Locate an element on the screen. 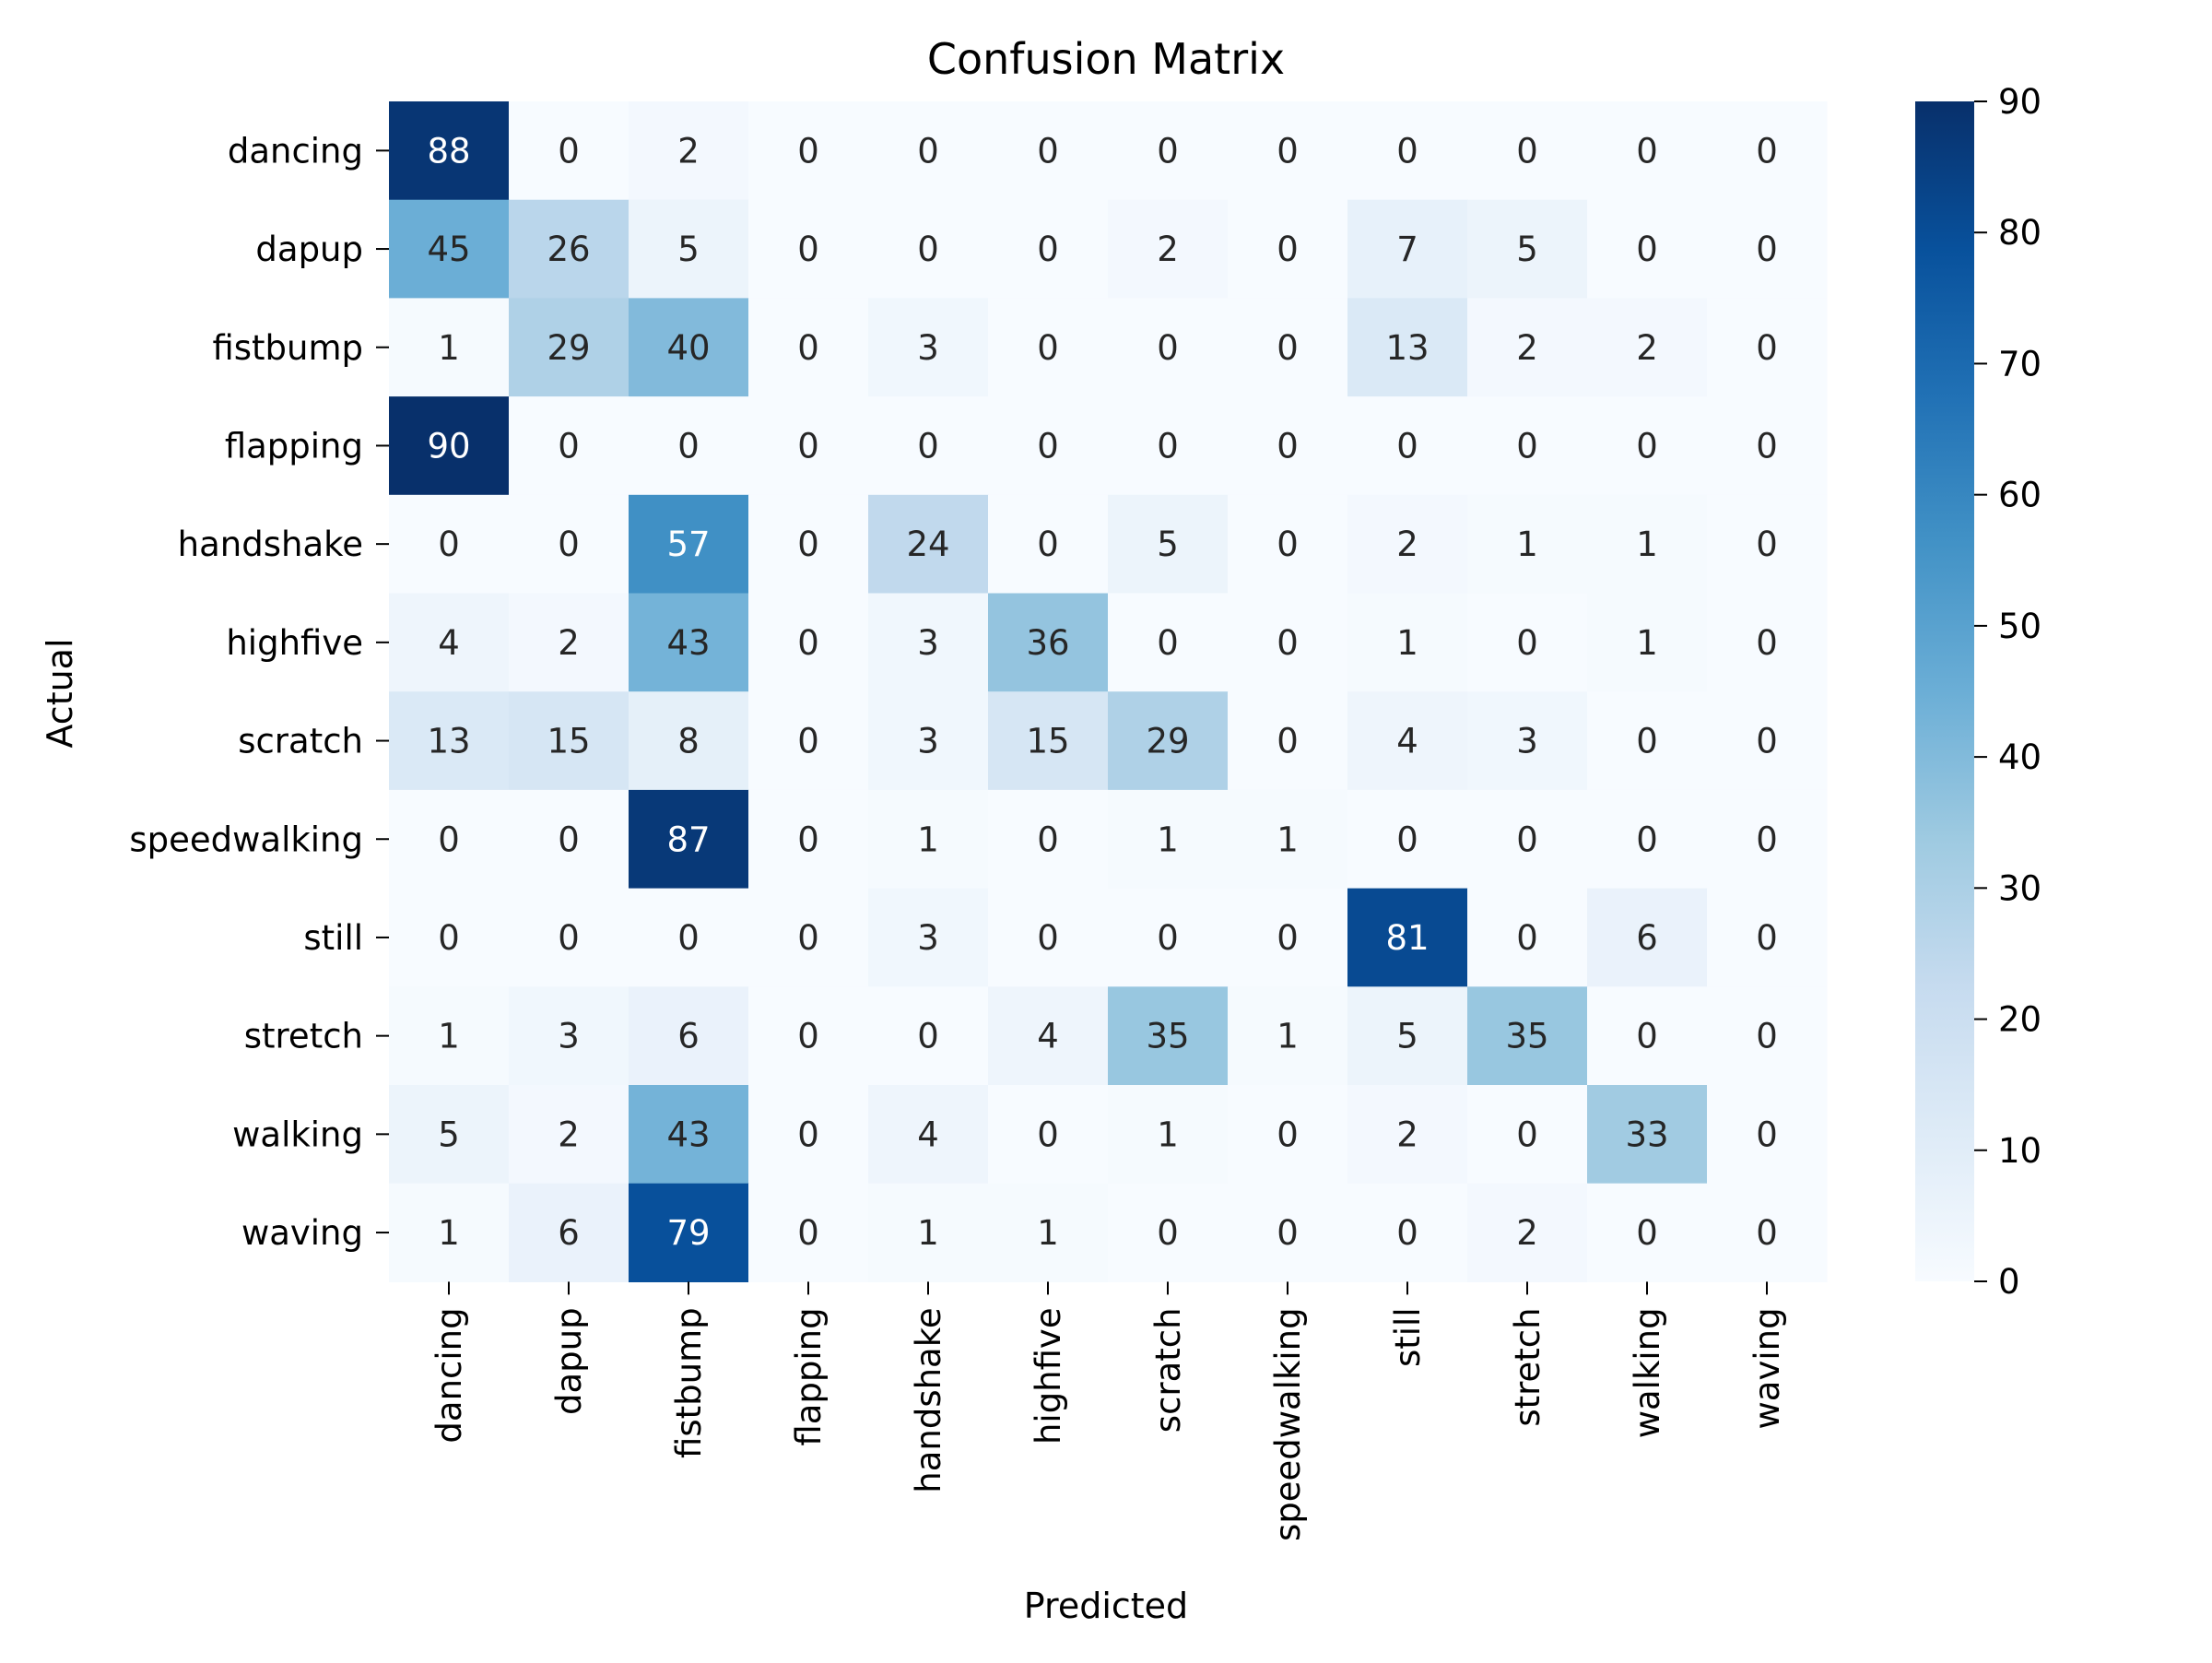  heatmap-cell-value: 6 is located at coordinates (1647, 938).